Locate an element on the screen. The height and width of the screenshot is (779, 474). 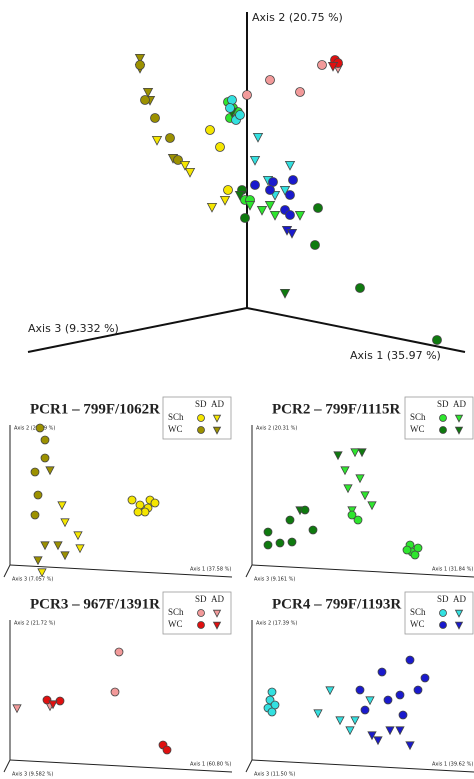
axis-2-label: Axis 2 (17.39 %) is located at coordinates (276, 624).